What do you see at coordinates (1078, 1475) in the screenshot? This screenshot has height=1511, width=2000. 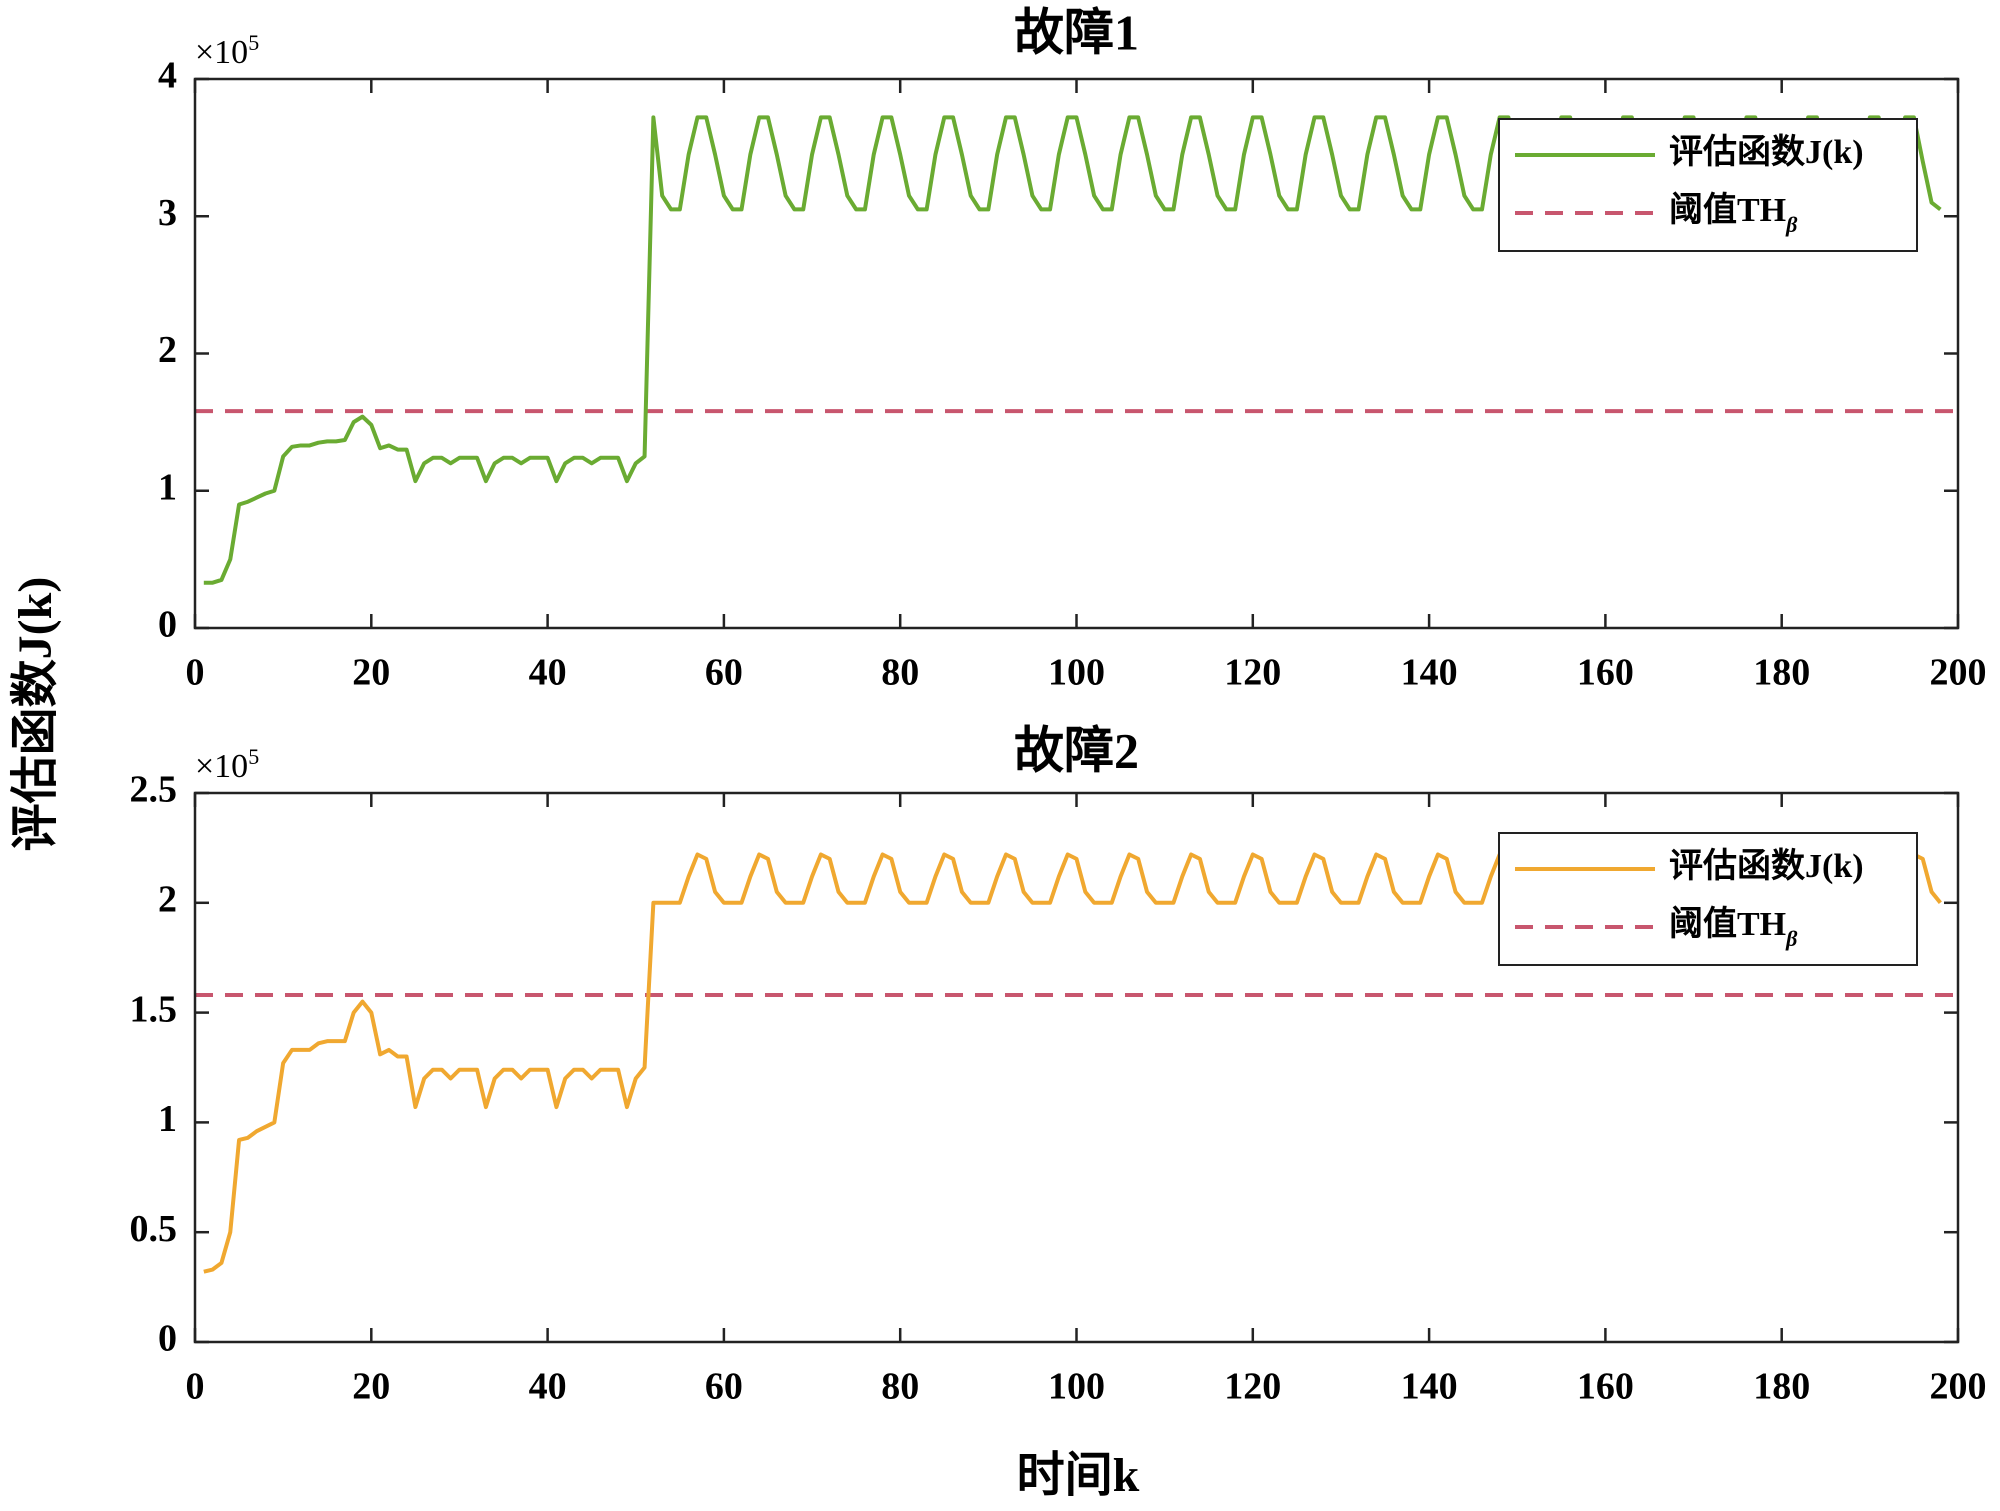 I see `x-axis-label: 时间k` at bounding box center [1078, 1475].